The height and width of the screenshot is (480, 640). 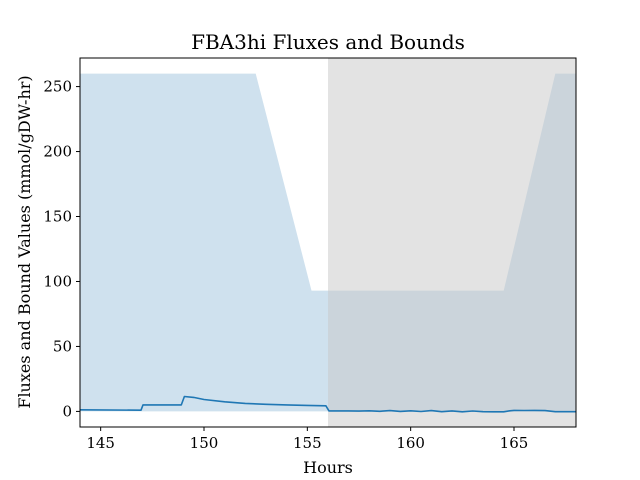 What do you see at coordinates (410, 443) in the screenshot?
I see `x-tick-label: 160` at bounding box center [410, 443].